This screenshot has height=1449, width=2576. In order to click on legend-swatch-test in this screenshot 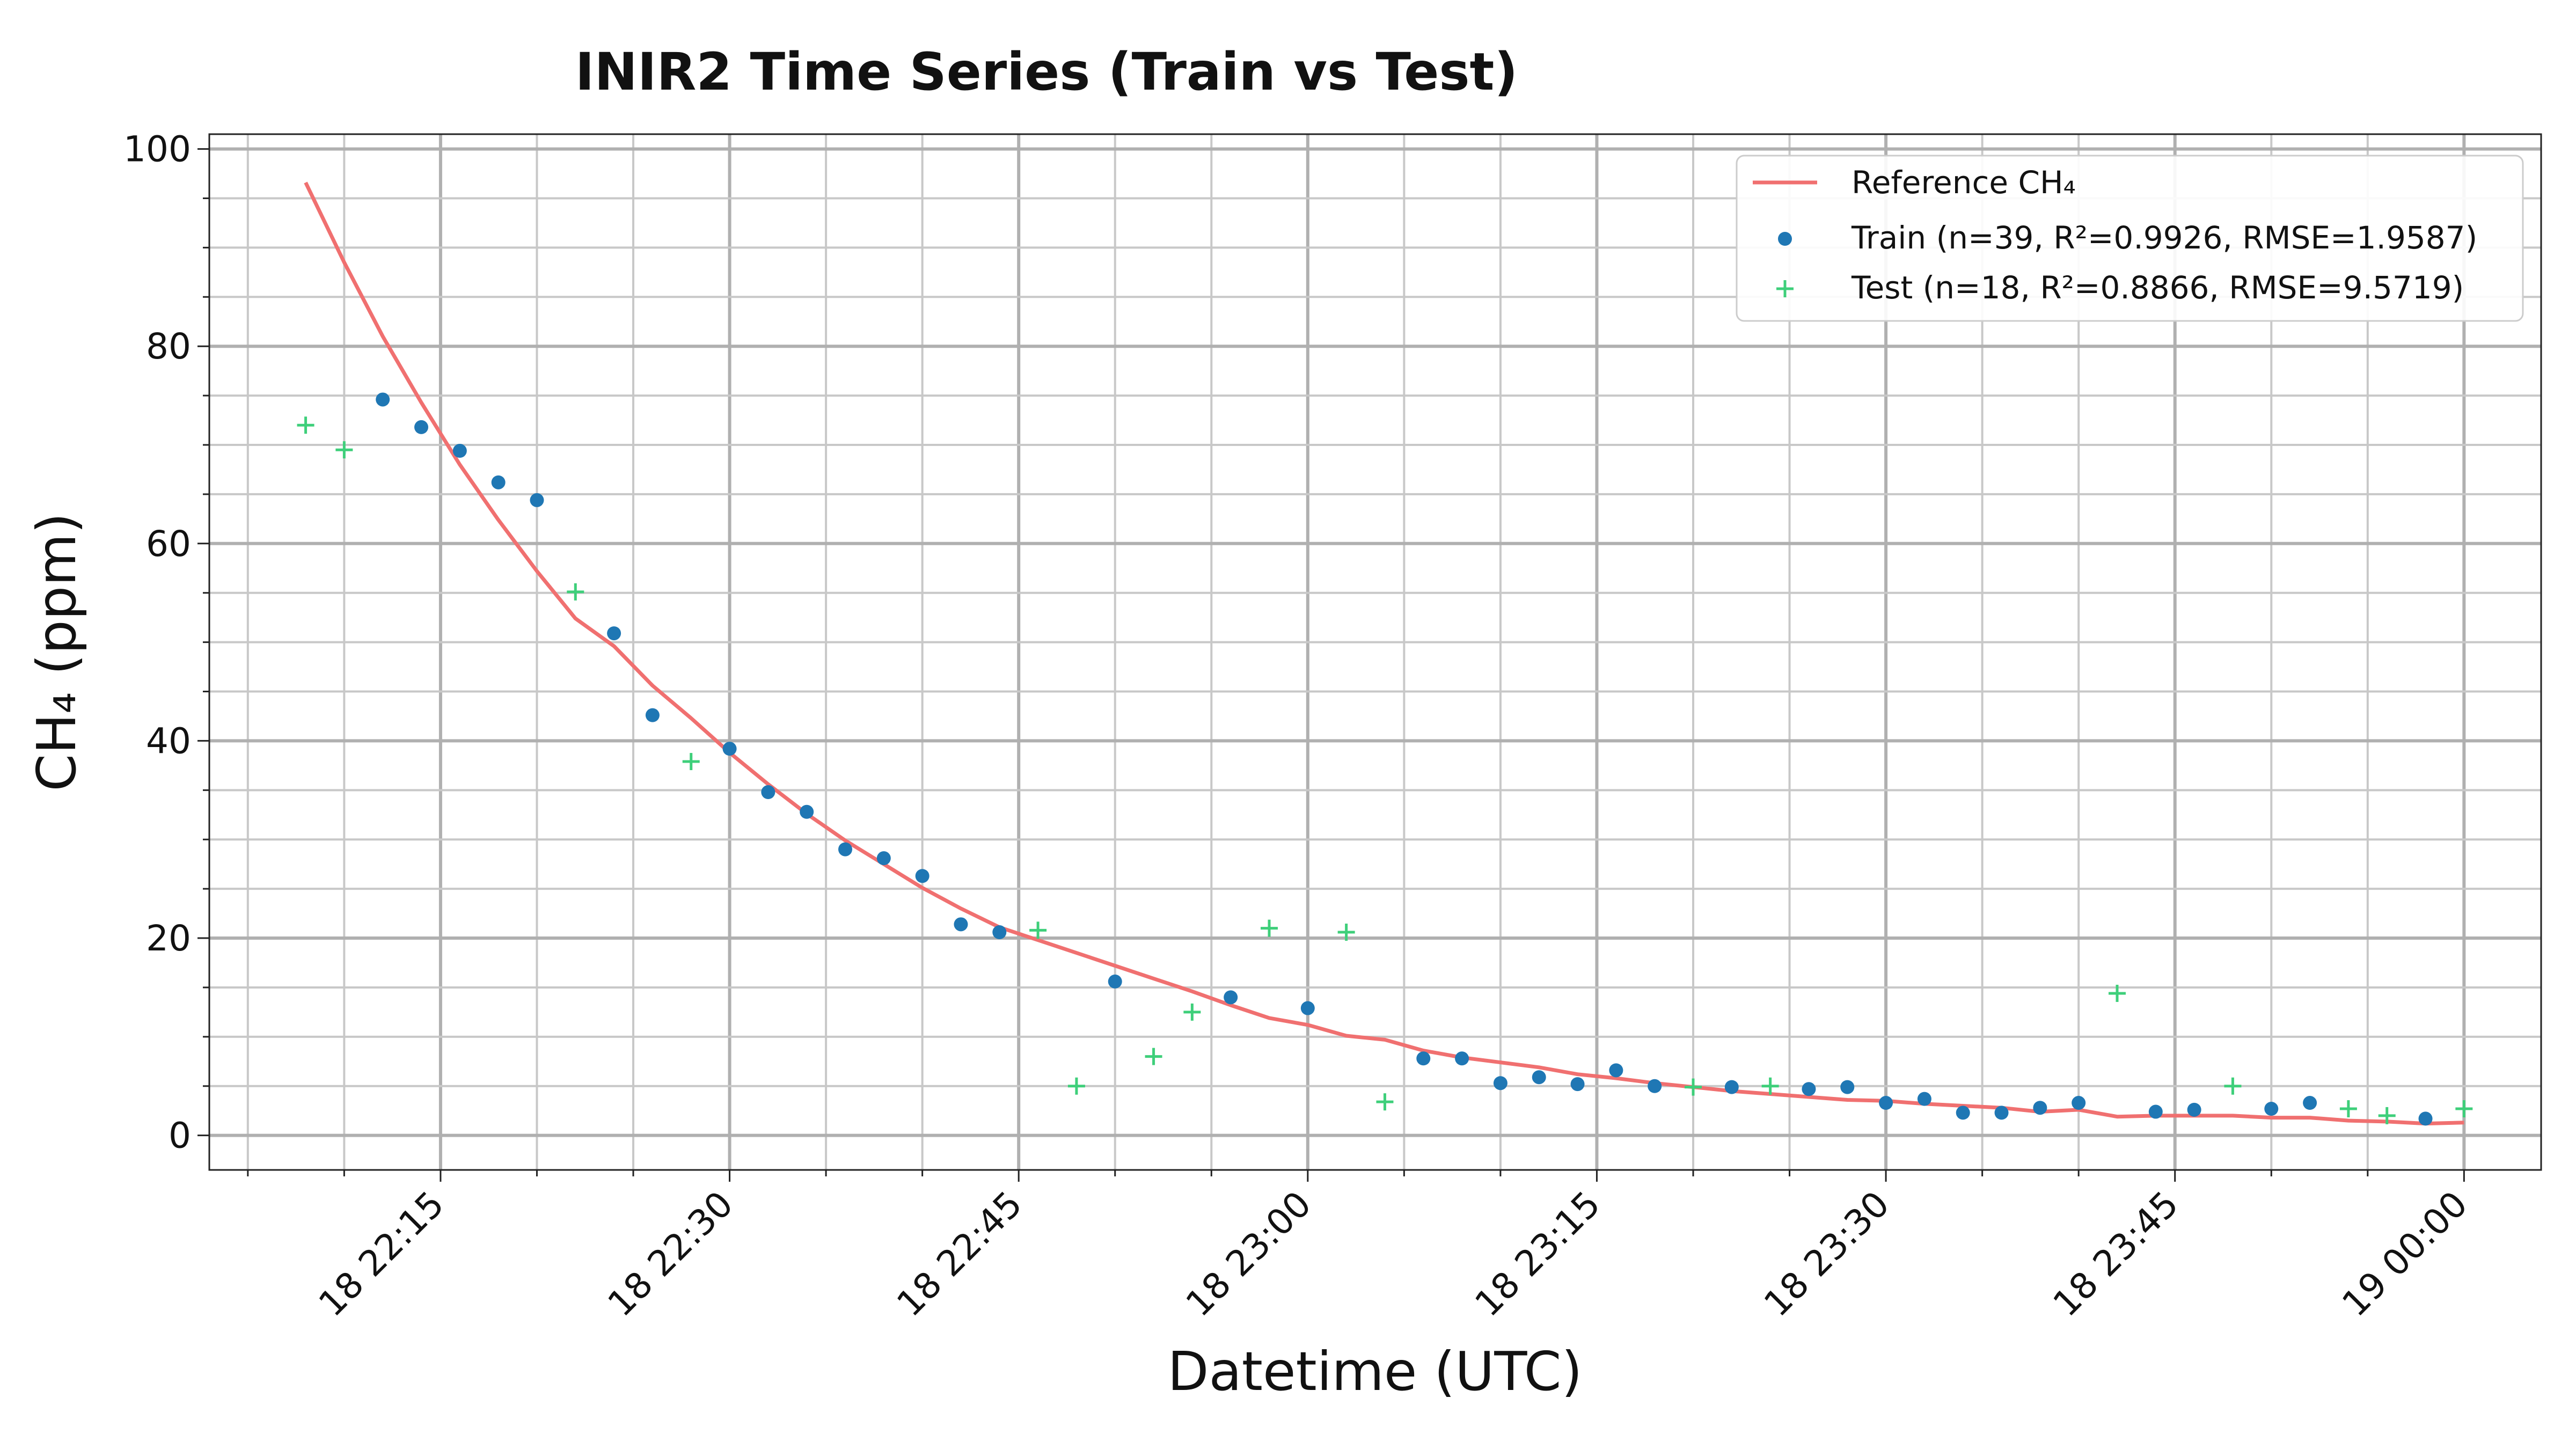, I will do `click(1785, 288)`.